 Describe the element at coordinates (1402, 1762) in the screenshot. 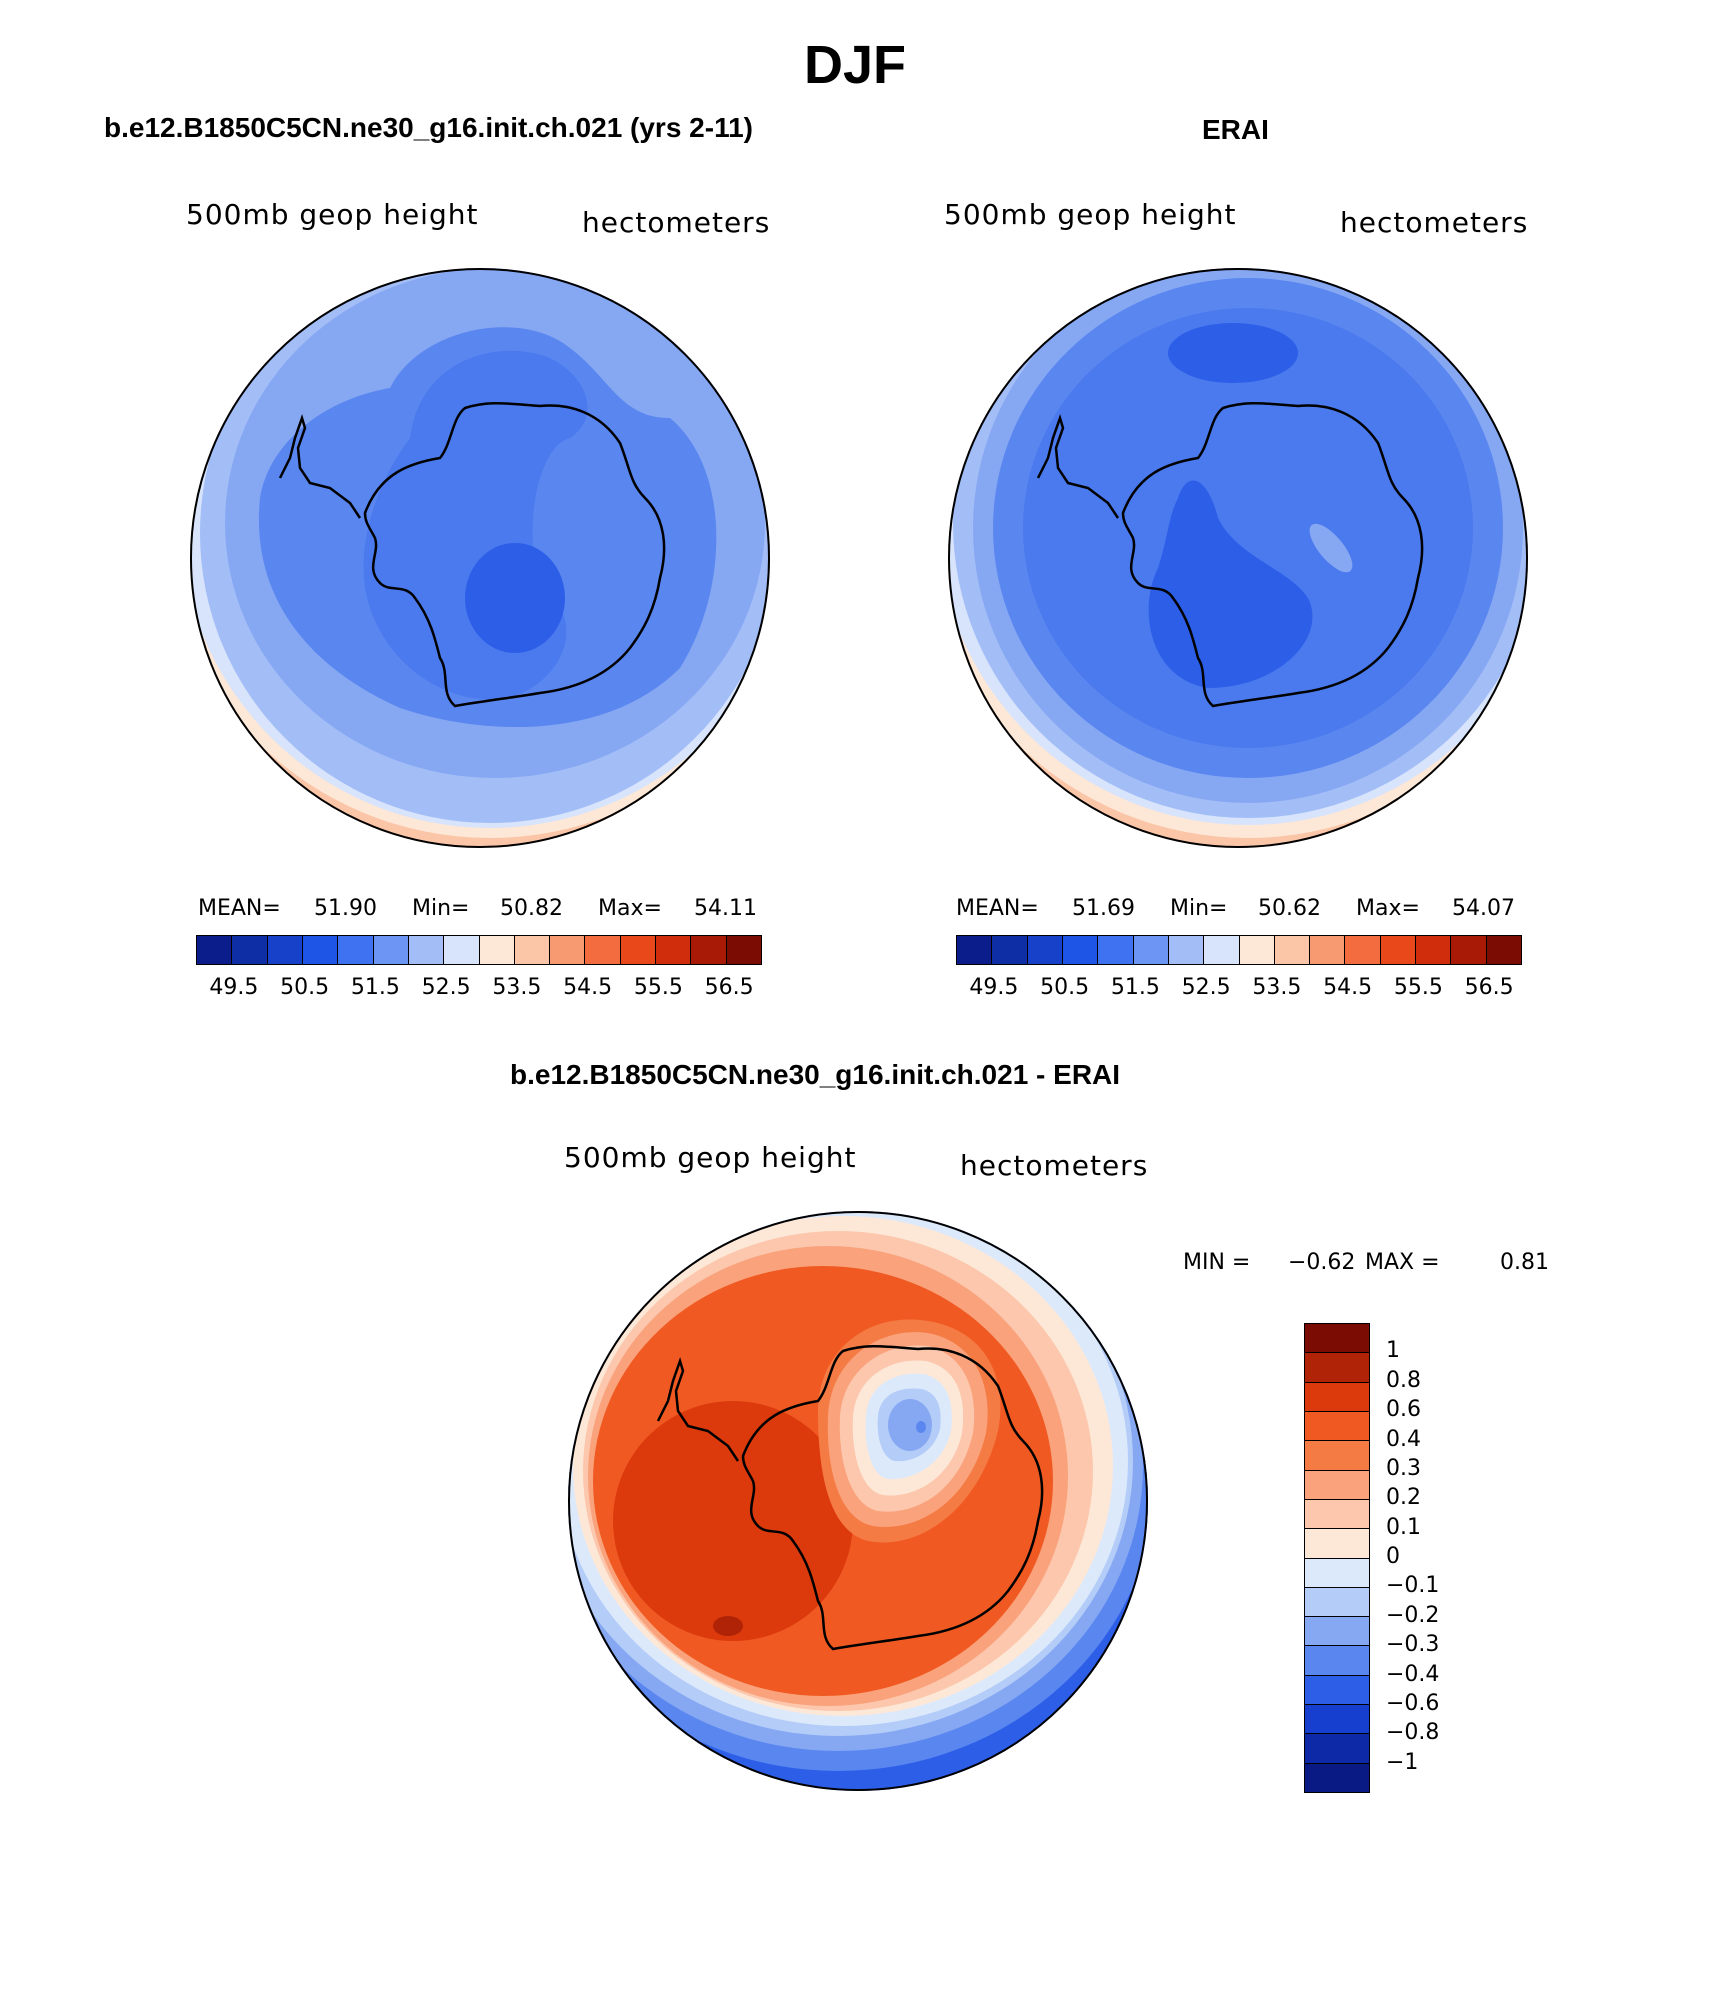

I see `diff-colorbar-tick-label: −1` at that location.